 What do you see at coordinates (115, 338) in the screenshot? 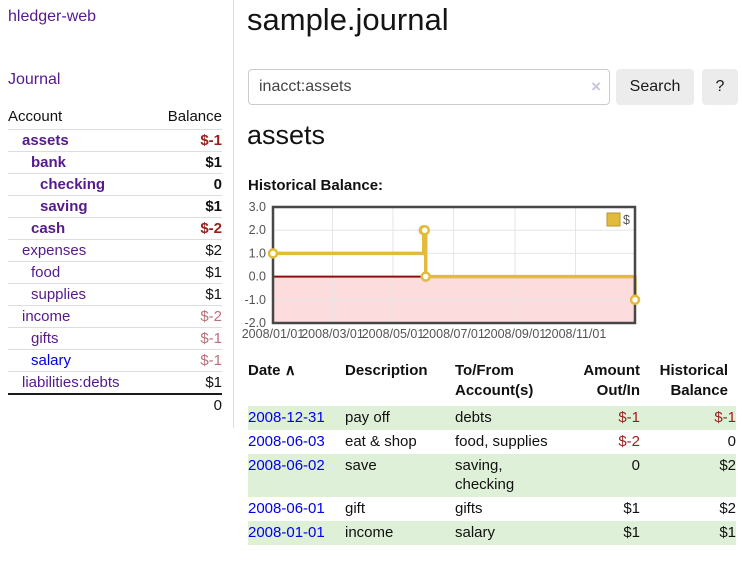
I see `account-row-gifts: gifts $-1` at bounding box center [115, 338].